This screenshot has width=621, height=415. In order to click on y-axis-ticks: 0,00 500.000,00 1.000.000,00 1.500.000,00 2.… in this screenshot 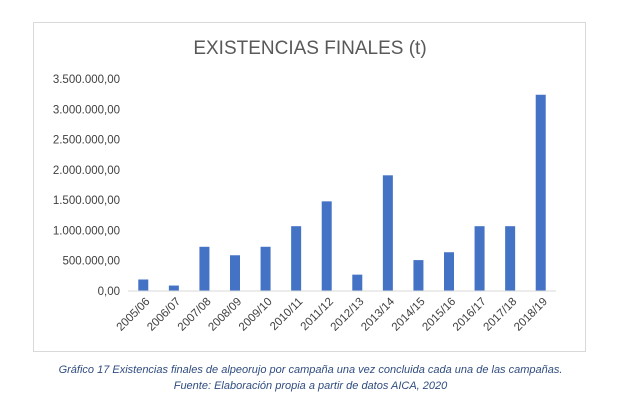, I will do `click(86, 186)`.